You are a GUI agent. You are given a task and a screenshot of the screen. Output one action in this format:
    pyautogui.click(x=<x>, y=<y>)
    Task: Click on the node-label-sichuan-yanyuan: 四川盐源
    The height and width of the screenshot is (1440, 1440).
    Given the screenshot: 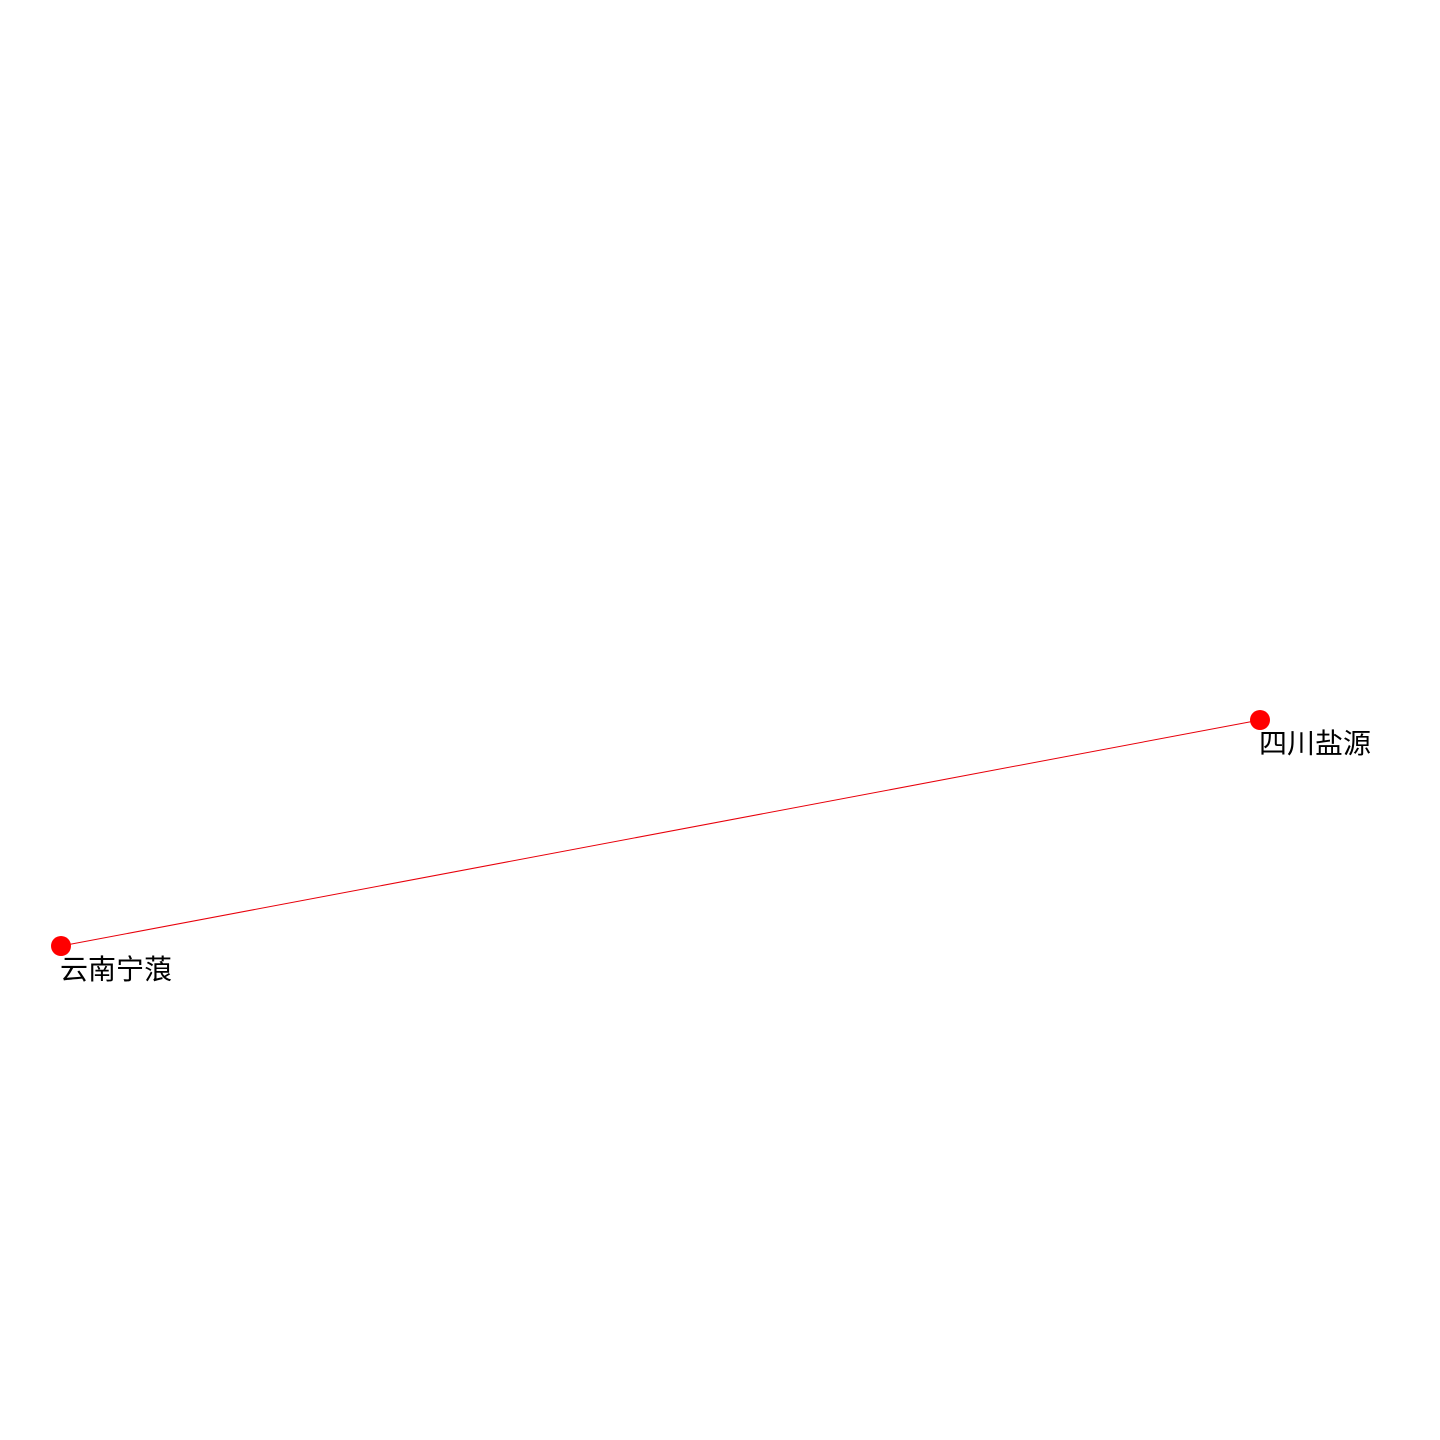 What is the action you would take?
    pyautogui.click(x=1315, y=743)
    